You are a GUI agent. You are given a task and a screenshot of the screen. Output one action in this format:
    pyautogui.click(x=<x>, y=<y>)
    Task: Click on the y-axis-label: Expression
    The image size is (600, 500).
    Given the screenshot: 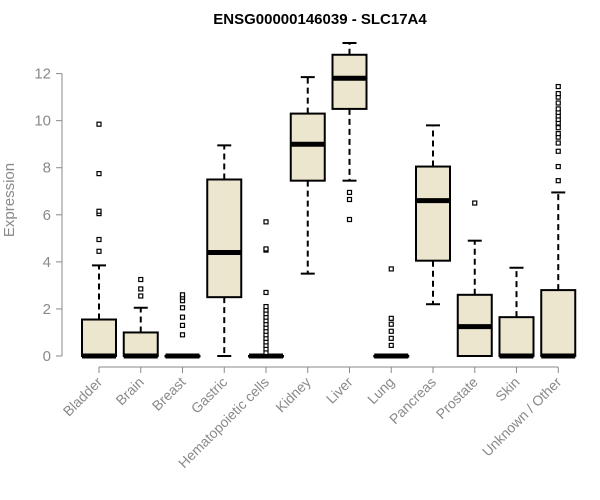 What is the action you would take?
    pyautogui.click(x=9, y=200)
    